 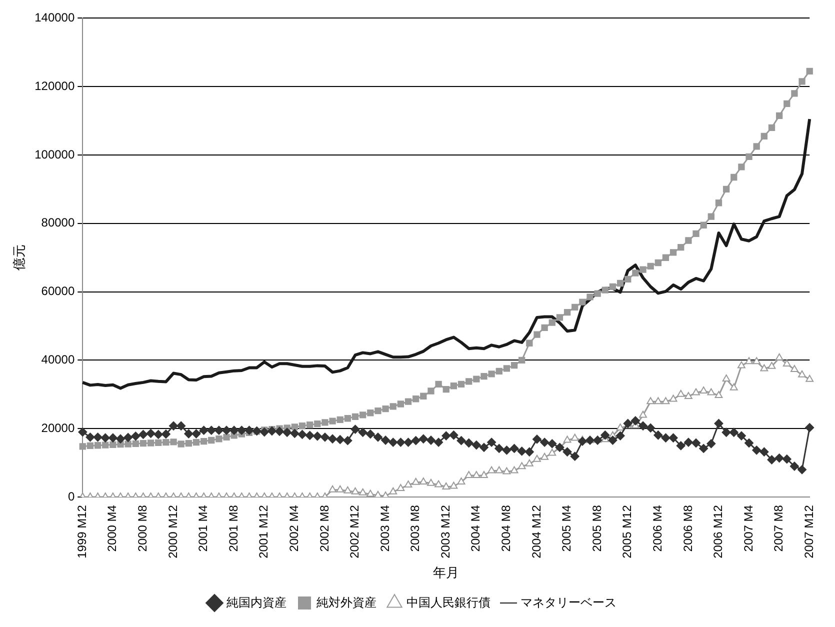 What do you see at coordinates (718, 531) in the screenshot?
I see `x-tick-label: 2006 M12` at bounding box center [718, 531].